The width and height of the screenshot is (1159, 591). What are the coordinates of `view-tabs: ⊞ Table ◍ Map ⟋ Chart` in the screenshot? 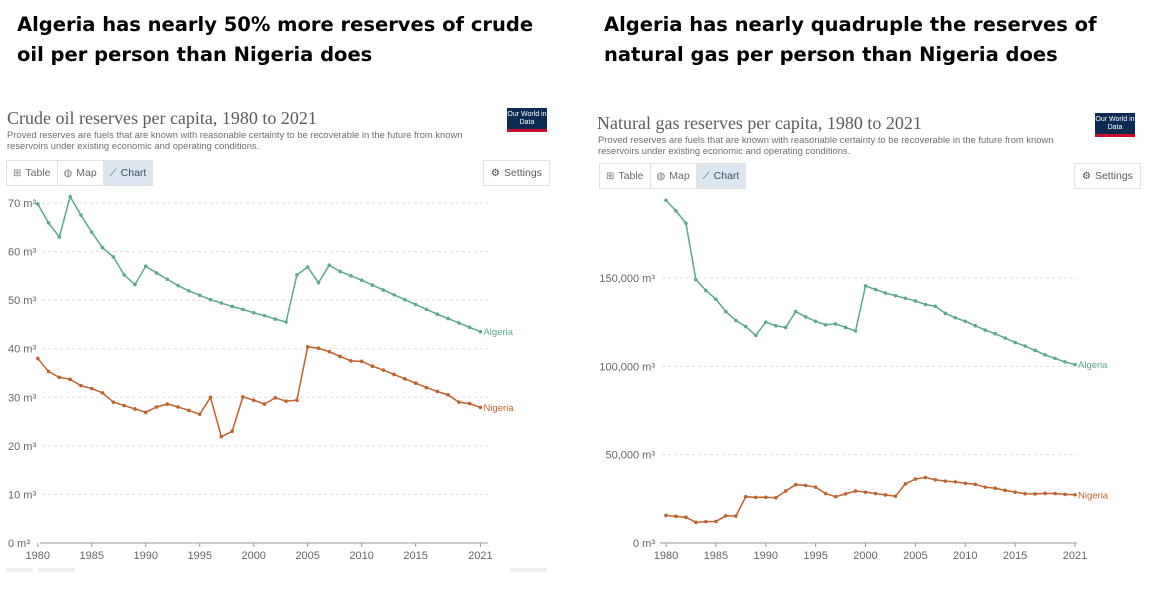 It's located at (80, 173).